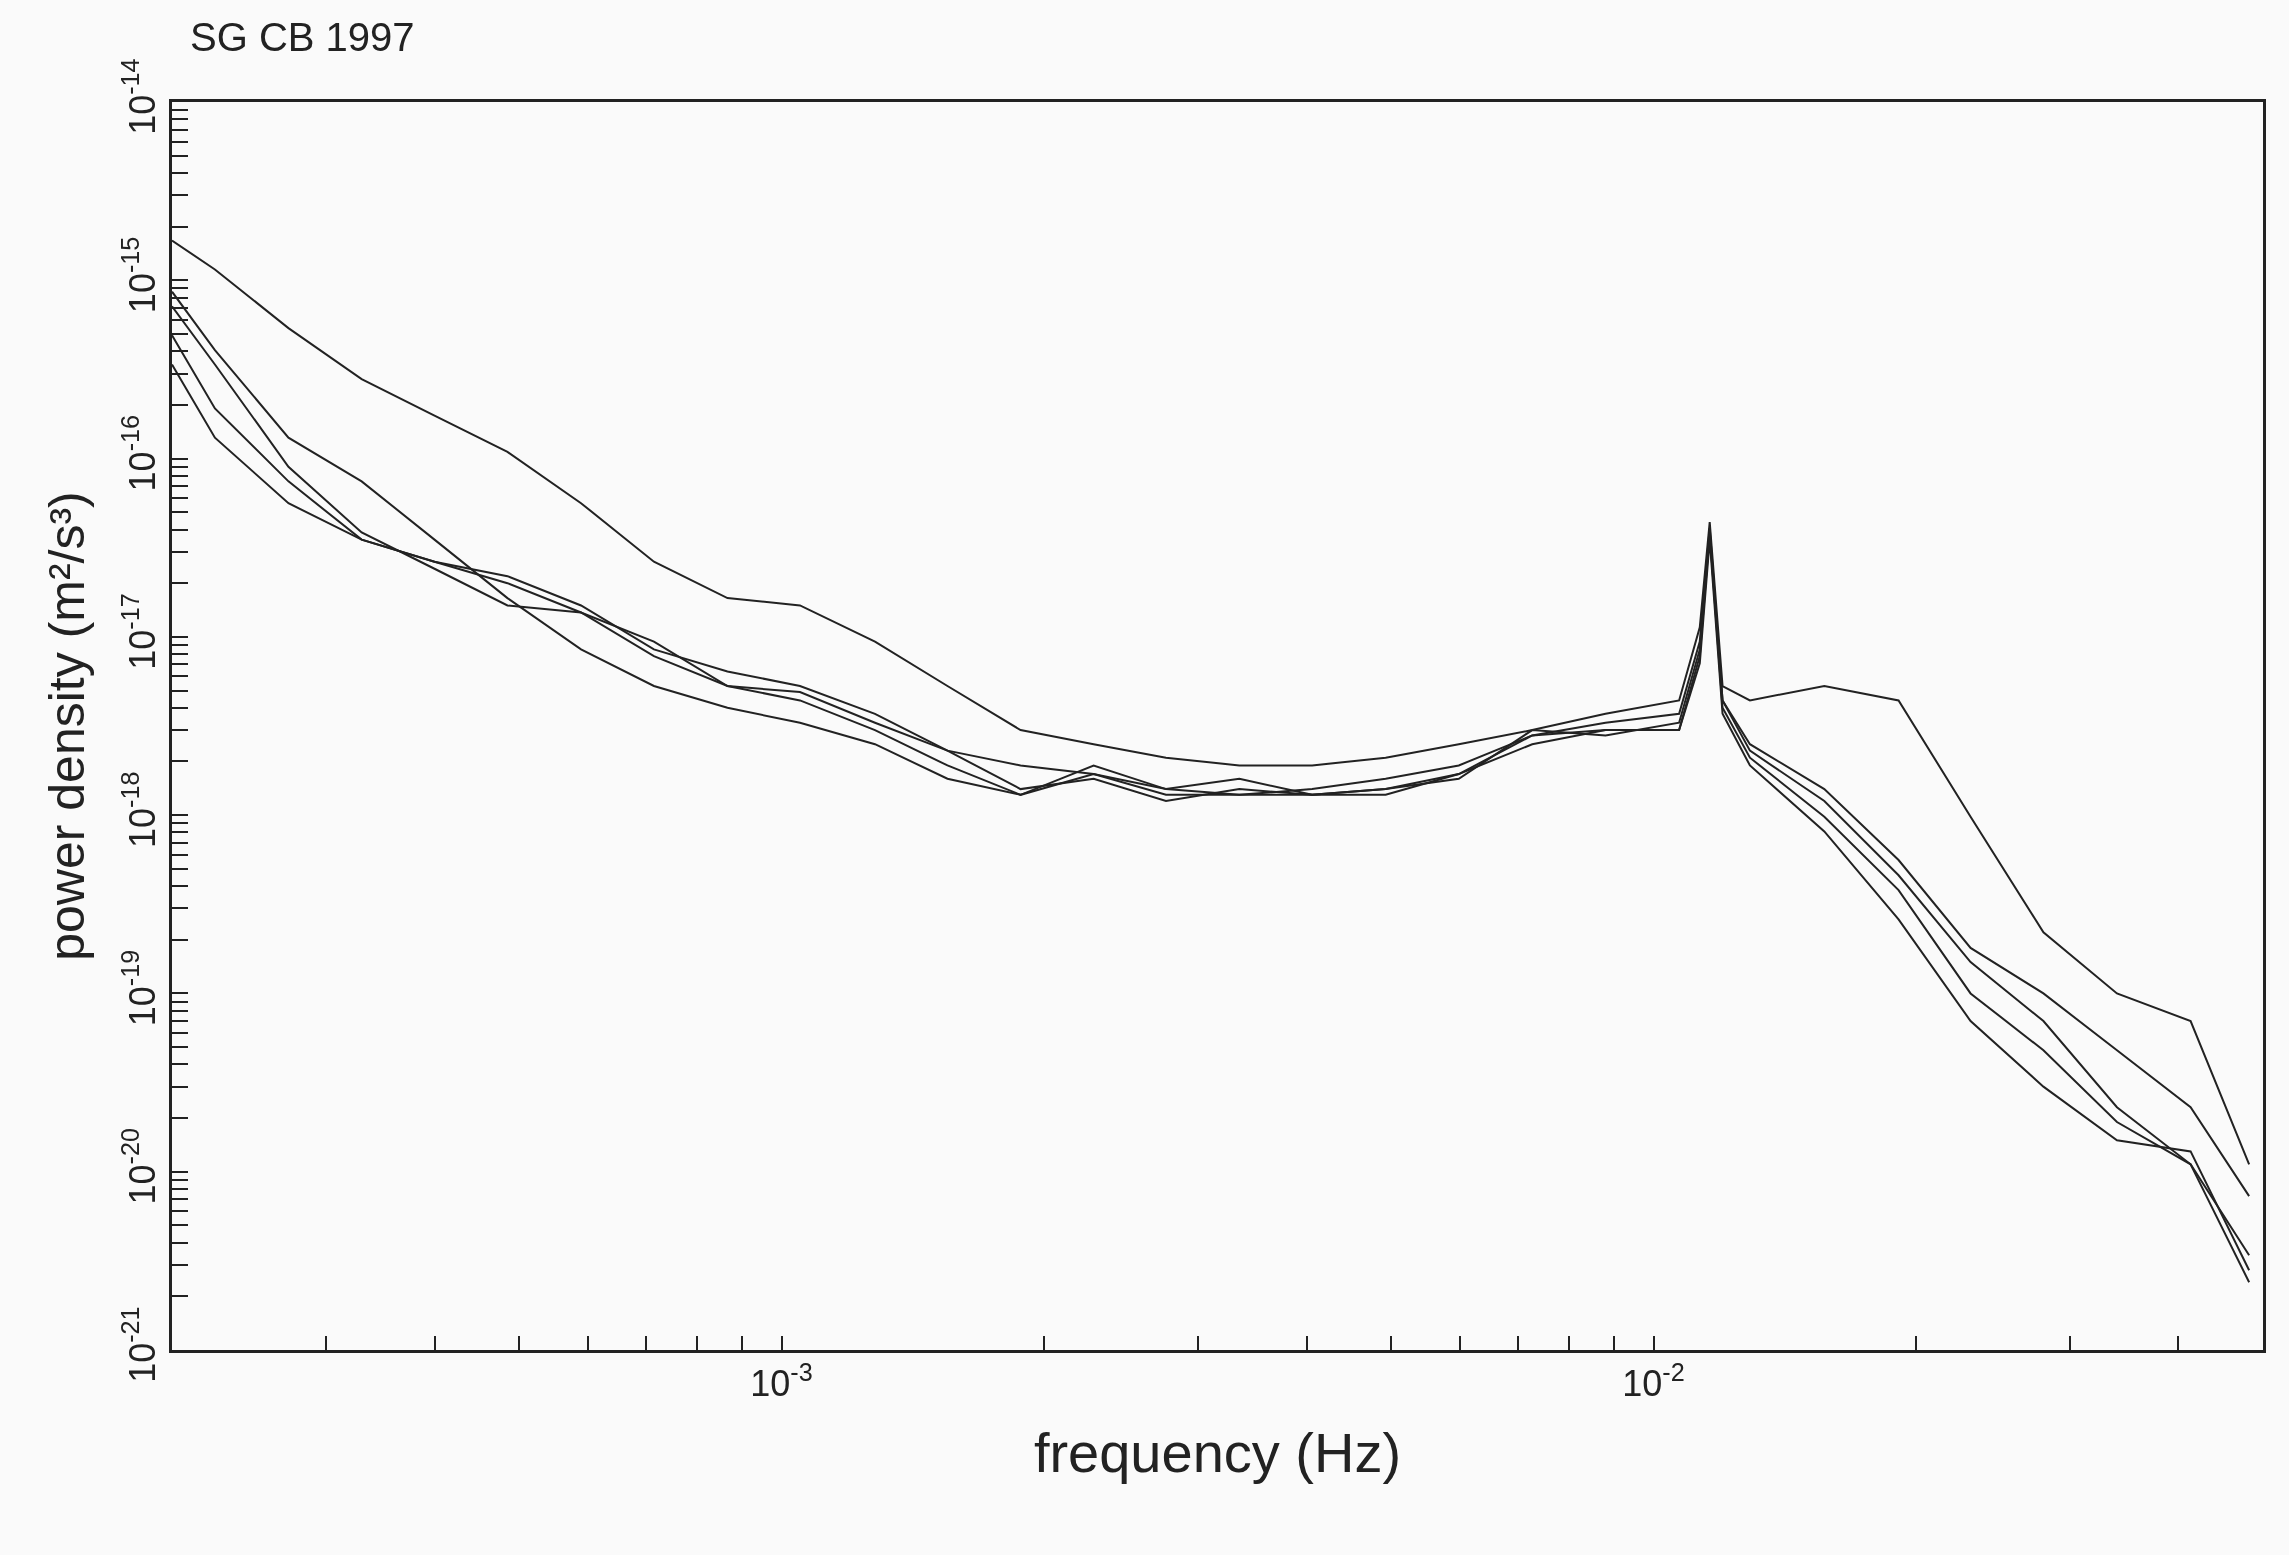 The width and height of the screenshot is (2289, 1555). I want to click on y-axis-title: power density (m²/s³), so click(67, 726).